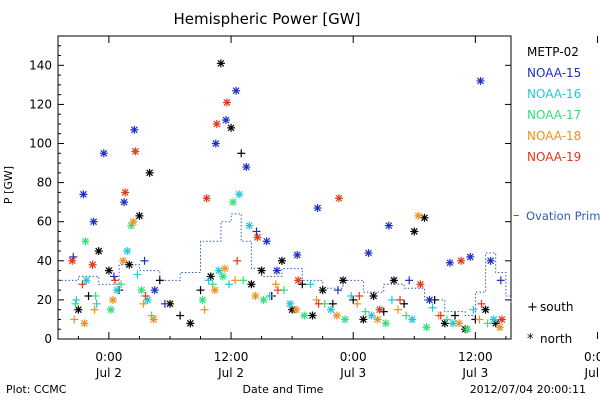 This screenshot has height=400, width=600. What do you see at coordinates (554, 115) in the screenshot?
I see `legend-entry-noaa-17: NOAA-17` at bounding box center [554, 115].